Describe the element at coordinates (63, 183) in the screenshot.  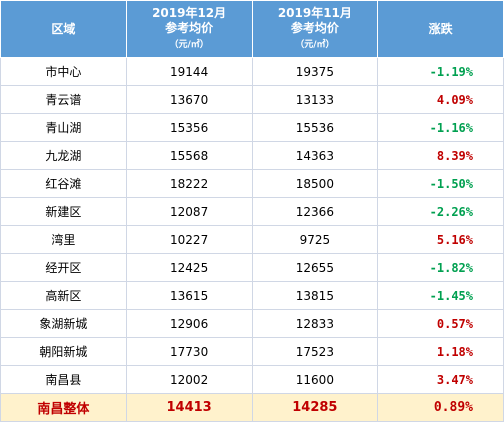
I see `district-cell: 红谷滩` at that location.